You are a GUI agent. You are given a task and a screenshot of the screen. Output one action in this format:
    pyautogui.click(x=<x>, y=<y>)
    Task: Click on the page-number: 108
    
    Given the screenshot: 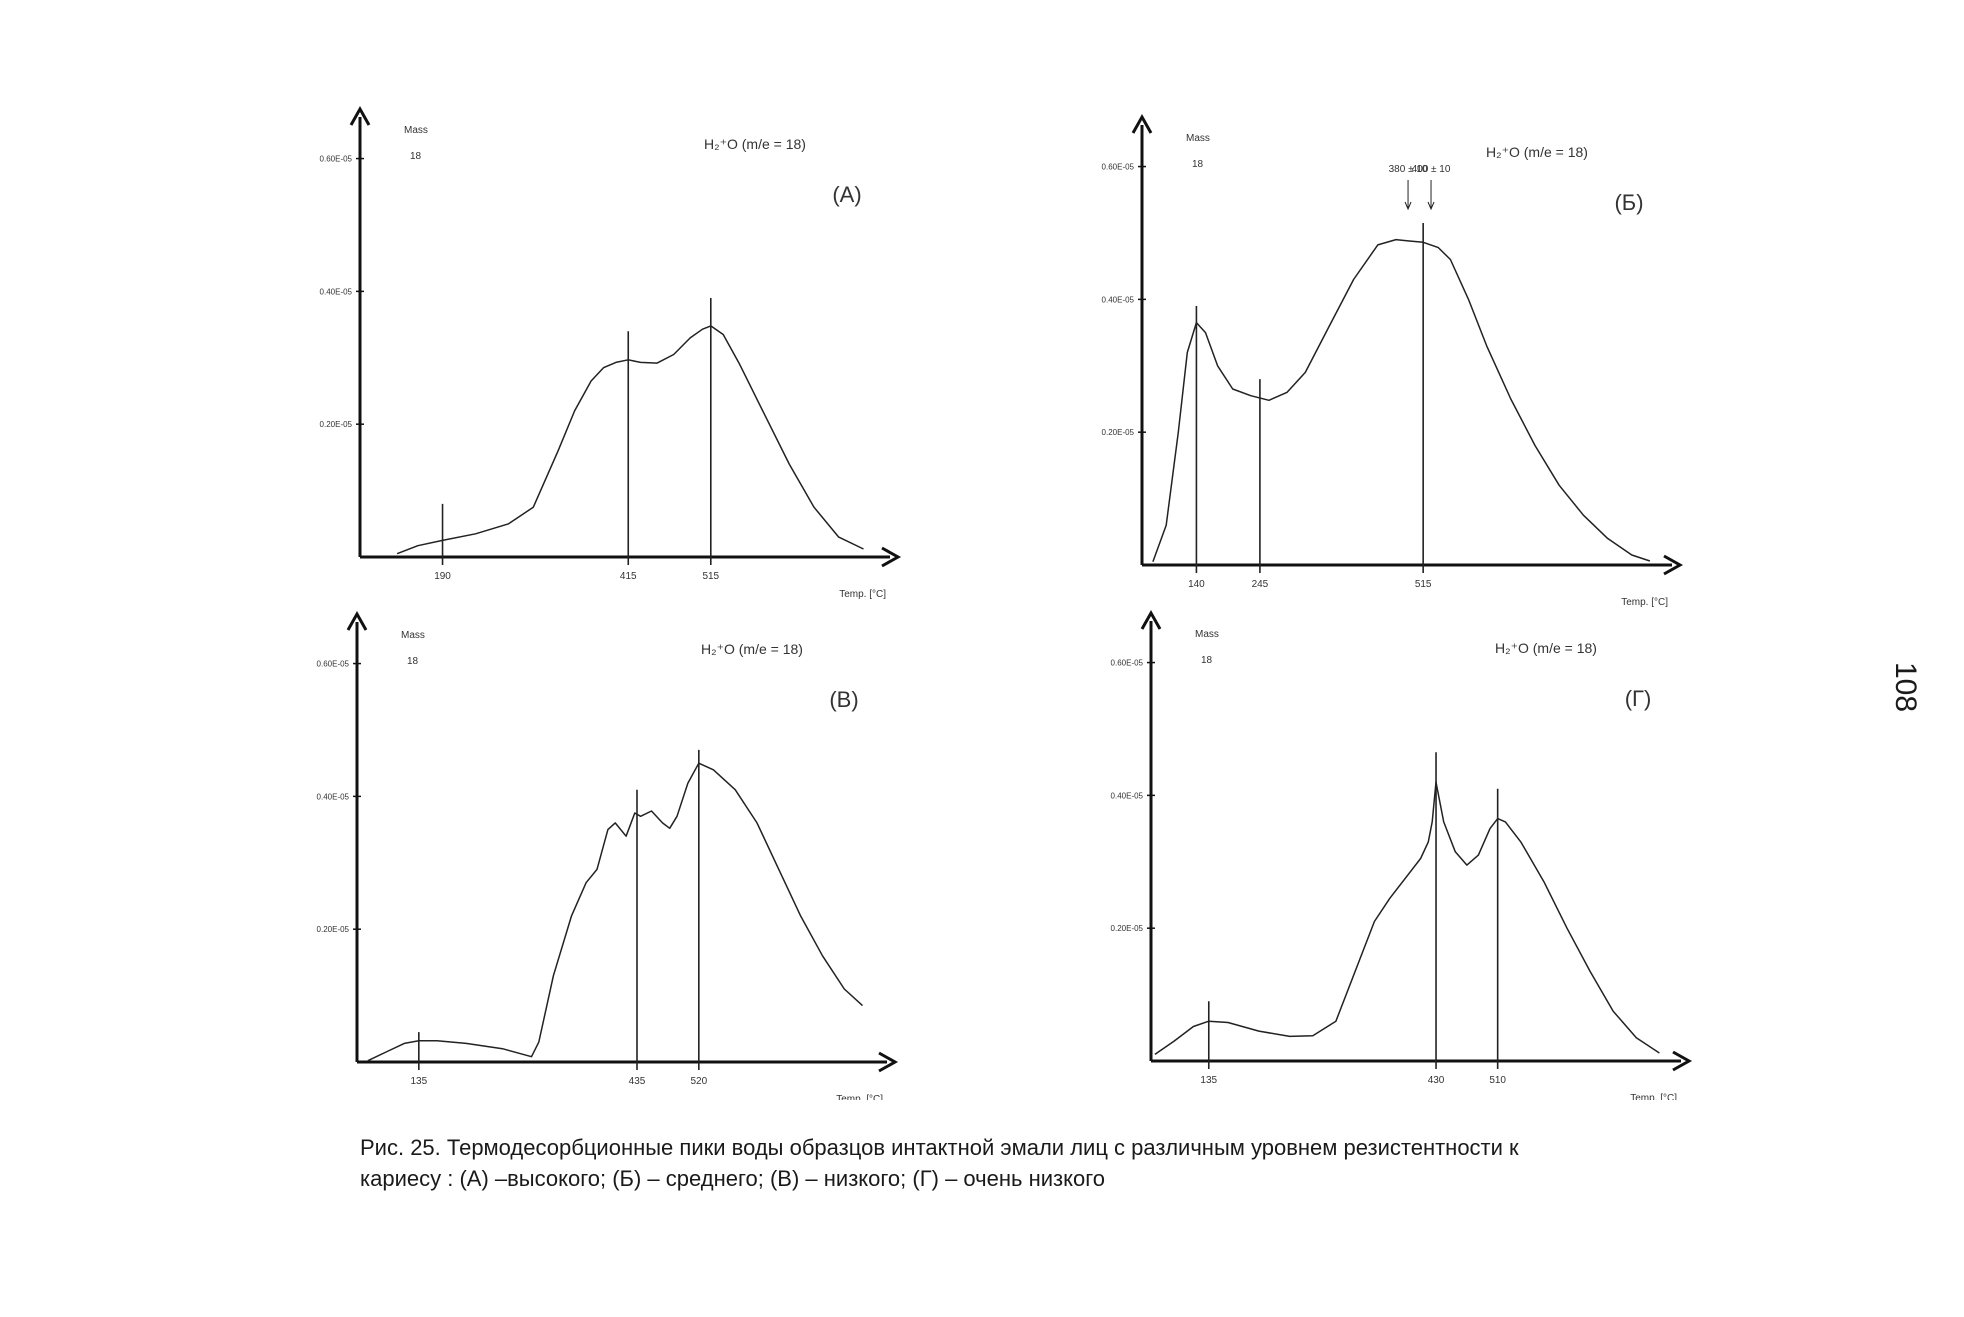 What is the action you would take?
    pyautogui.click(x=1906, y=687)
    